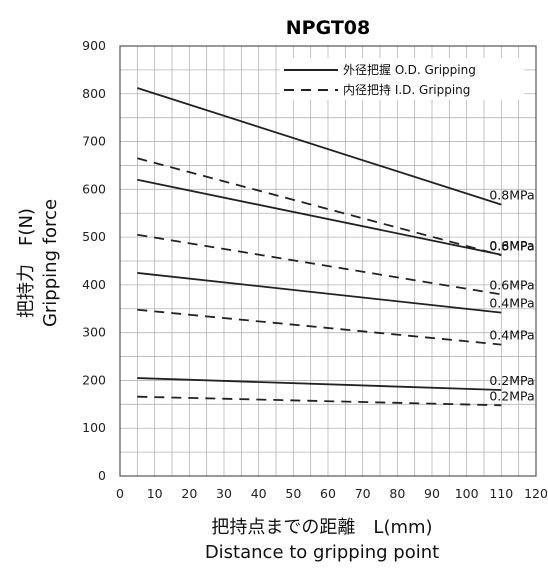 This screenshot has height=570, width=548. I want to click on x-tick-label: 70, so click(363, 493).